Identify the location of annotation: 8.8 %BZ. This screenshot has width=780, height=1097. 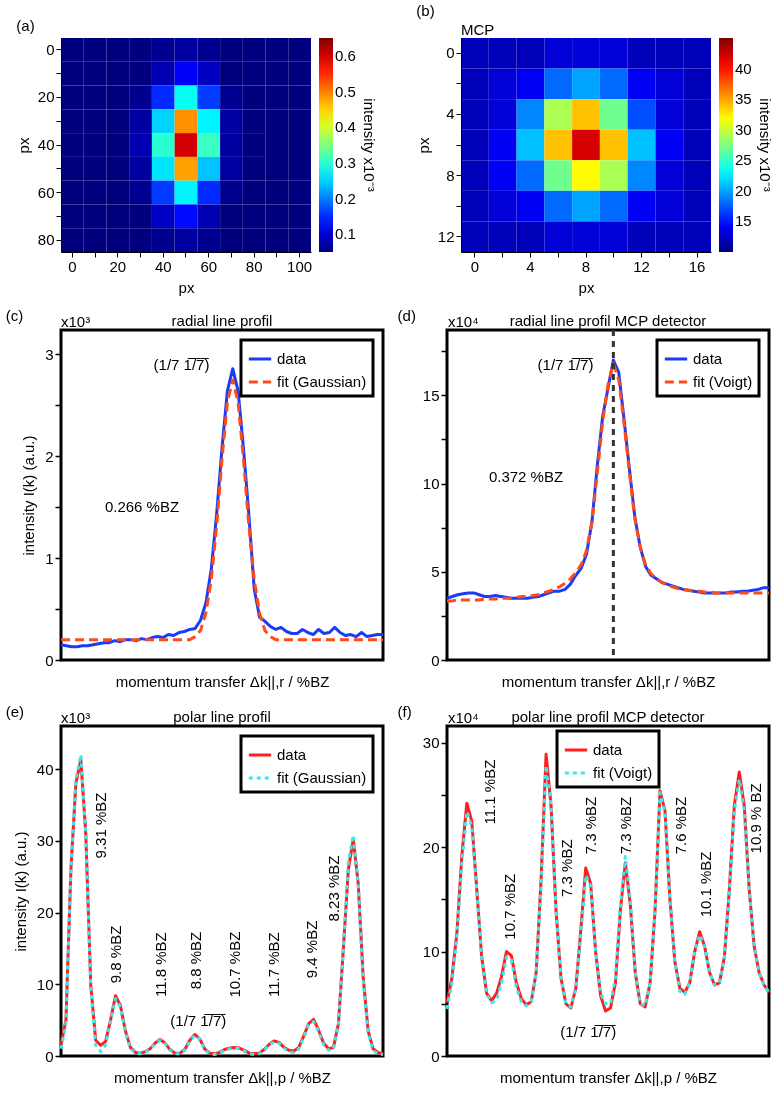
(196, 960).